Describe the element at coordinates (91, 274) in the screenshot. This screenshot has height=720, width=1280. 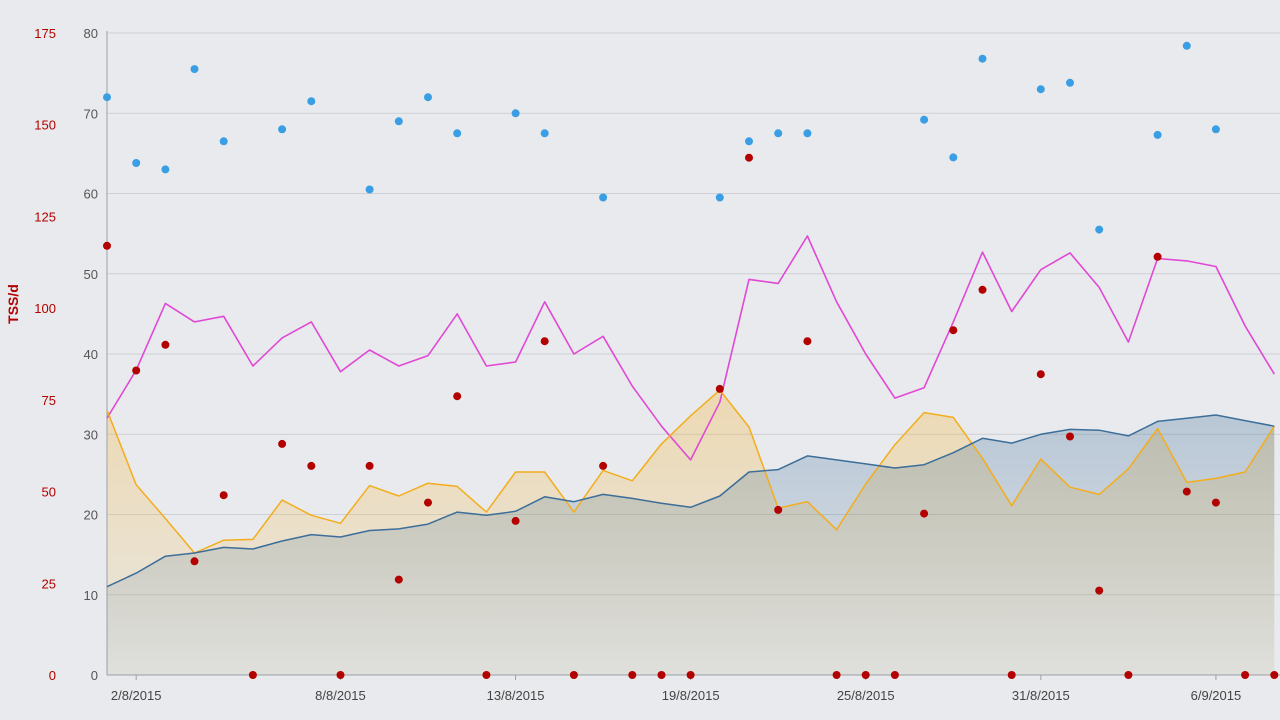
I see `inner-y-tick-label: 50` at that location.